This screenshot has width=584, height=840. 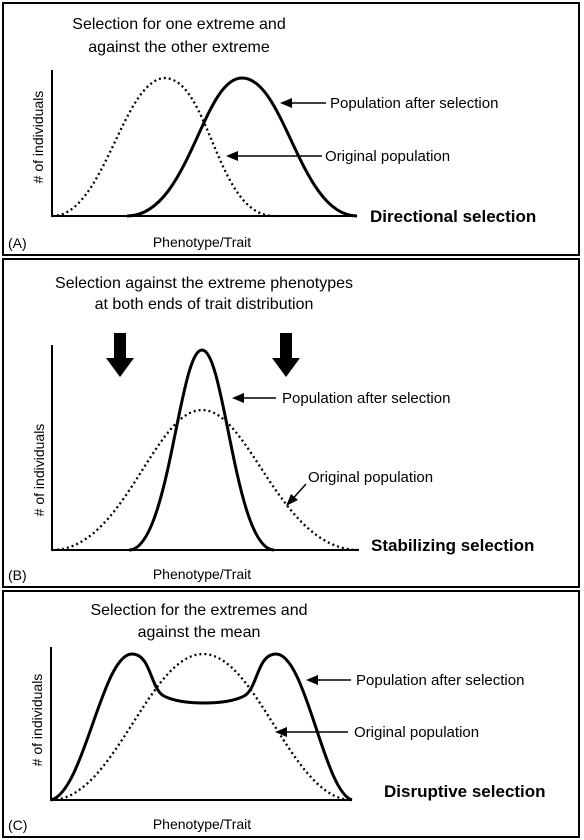 I want to click on panel-c-after-curve, so click(x=201, y=727).